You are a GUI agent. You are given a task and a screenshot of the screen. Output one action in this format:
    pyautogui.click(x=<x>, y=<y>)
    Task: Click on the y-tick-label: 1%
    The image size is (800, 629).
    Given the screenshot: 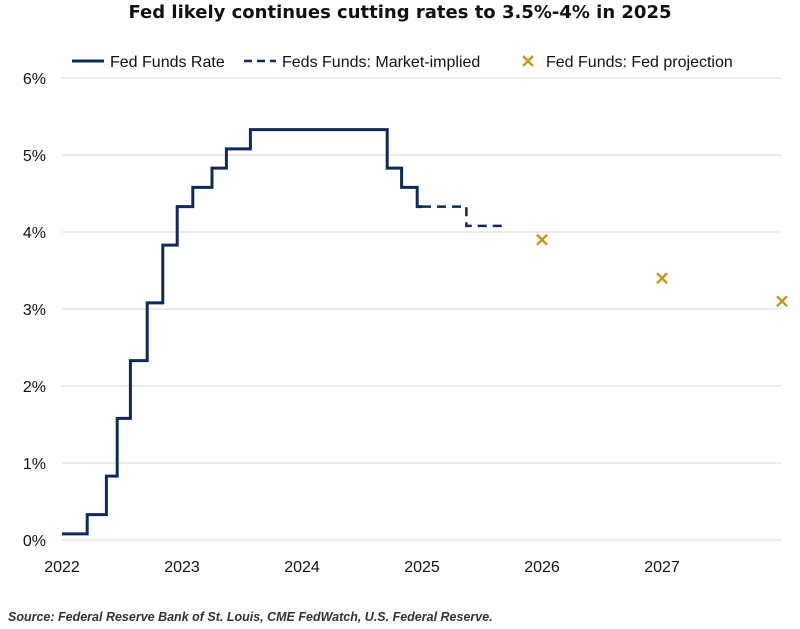 What is the action you would take?
    pyautogui.click(x=34, y=464)
    